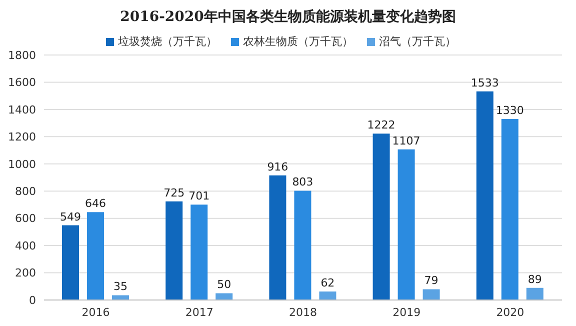 The image size is (576, 326). I want to click on y-tick-label: 1000, so click(22, 164).